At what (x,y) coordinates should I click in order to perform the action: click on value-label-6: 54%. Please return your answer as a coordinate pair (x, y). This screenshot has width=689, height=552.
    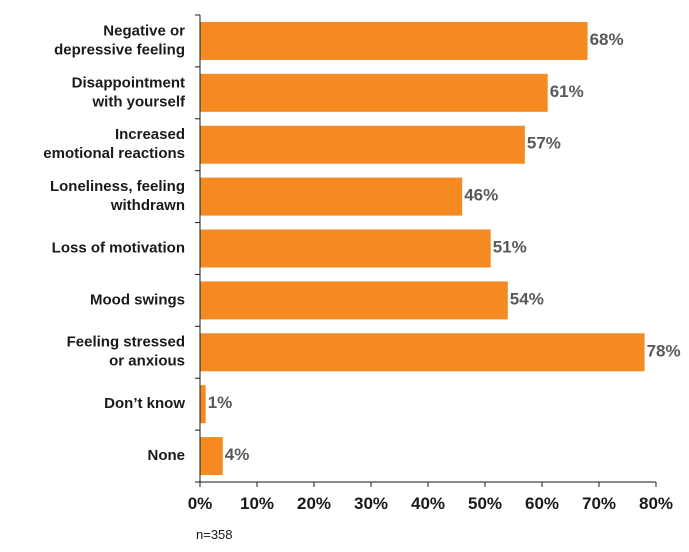
    Looking at the image, I should click on (527, 298).